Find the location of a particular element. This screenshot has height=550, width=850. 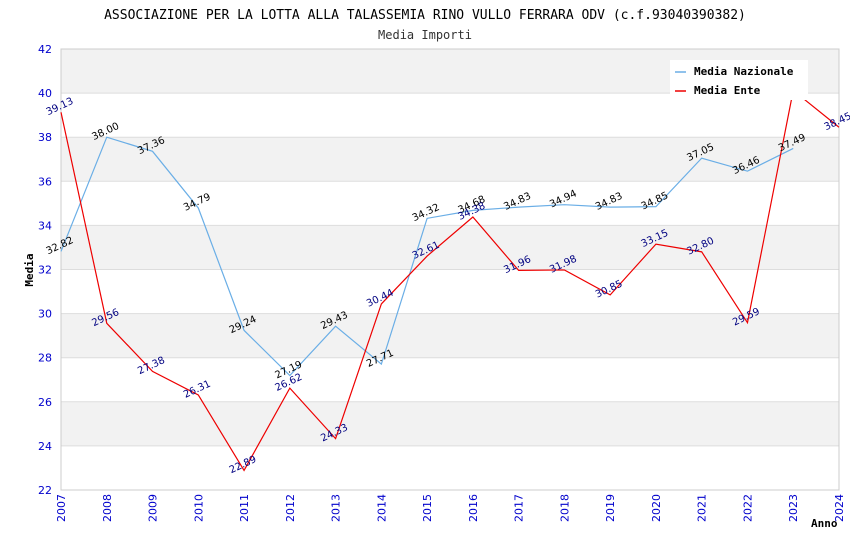

x-tick-label: 2012 is located at coordinates (290, 508).